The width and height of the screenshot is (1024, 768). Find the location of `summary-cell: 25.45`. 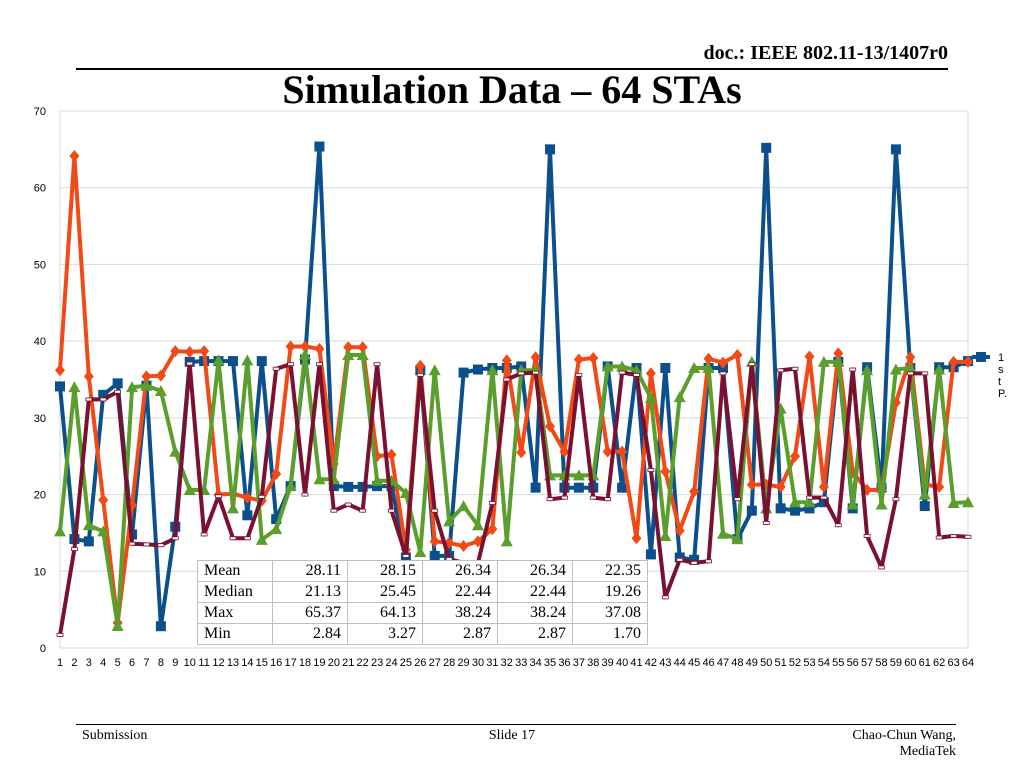

summary-cell: 25.45 is located at coordinates (385, 592).